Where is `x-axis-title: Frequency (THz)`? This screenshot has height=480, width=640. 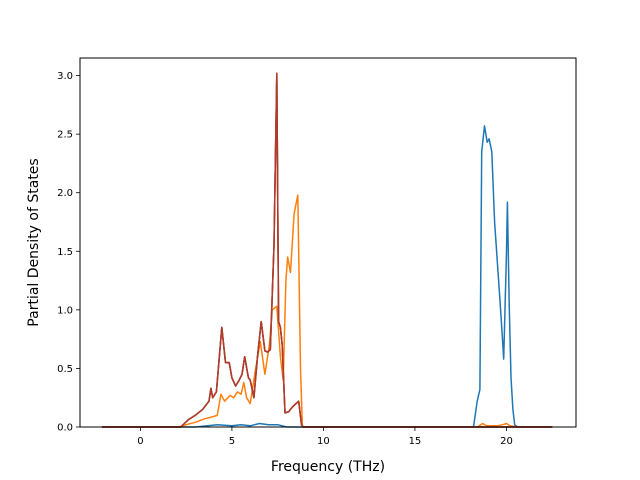 x-axis-title: Frequency (THz) is located at coordinates (328, 467).